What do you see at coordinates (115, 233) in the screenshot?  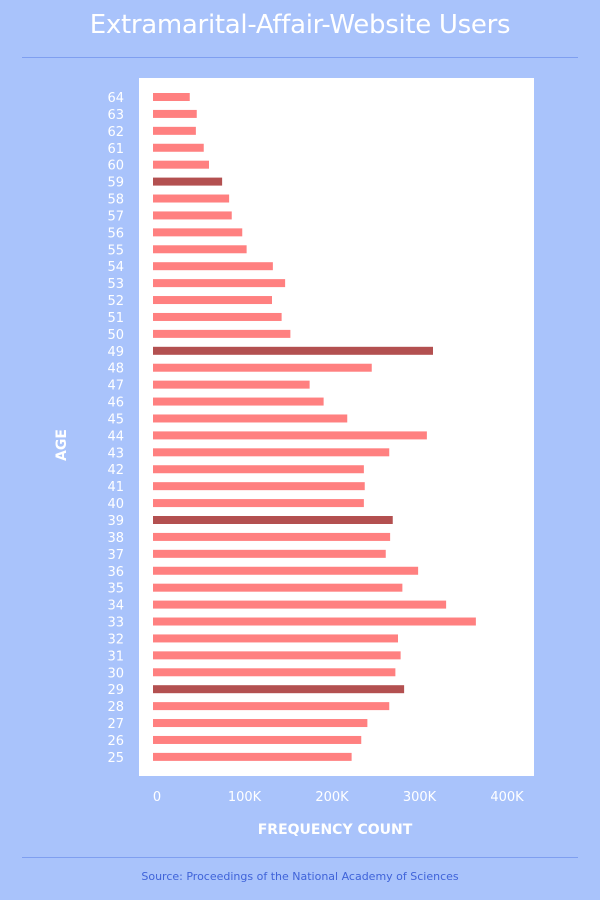 I see `y-tick-label: 56` at bounding box center [115, 233].